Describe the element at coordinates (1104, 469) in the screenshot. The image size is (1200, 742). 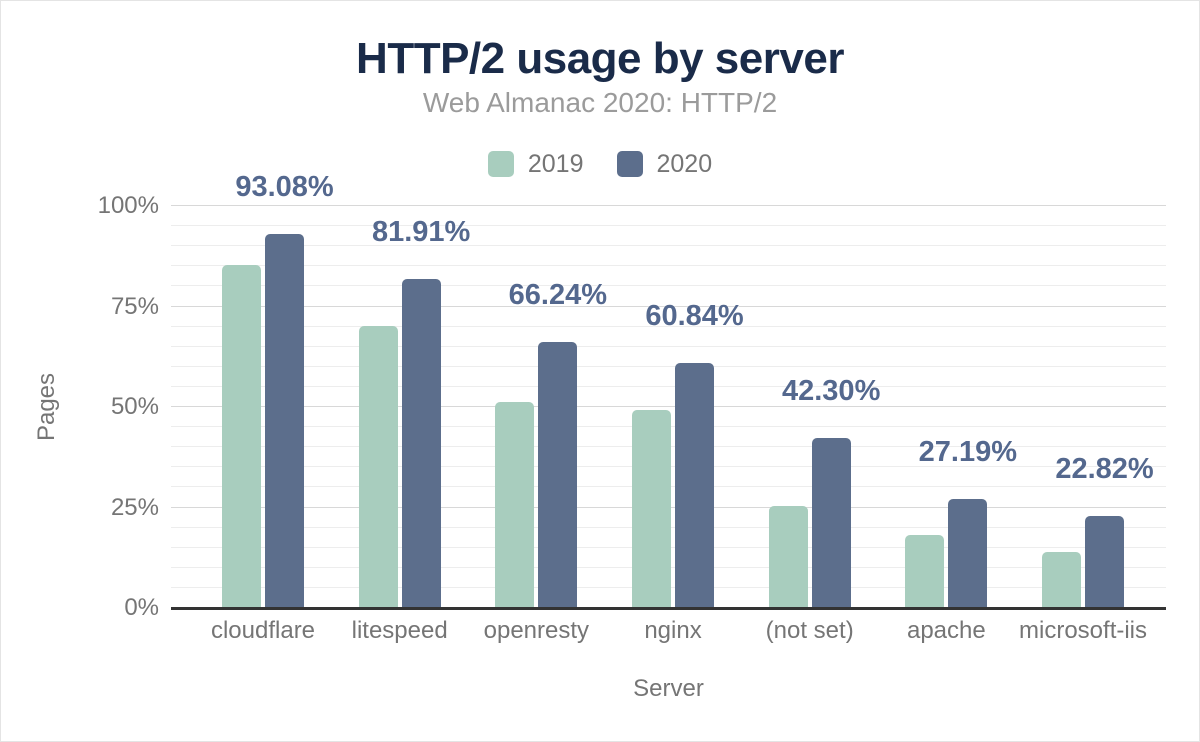
I see `data-label-microsoft-iis: 22.82%` at that location.